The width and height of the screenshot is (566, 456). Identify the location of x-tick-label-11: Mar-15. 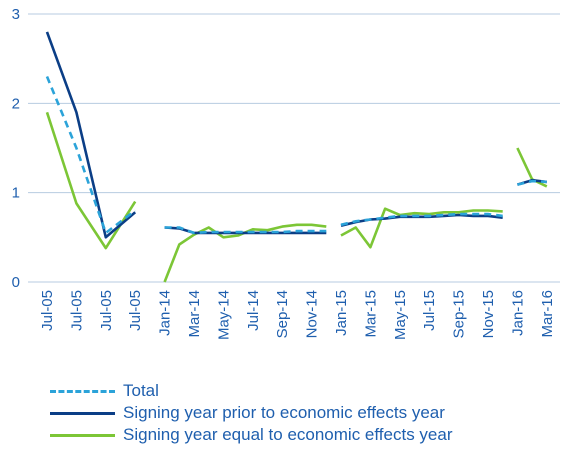
(370, 314).